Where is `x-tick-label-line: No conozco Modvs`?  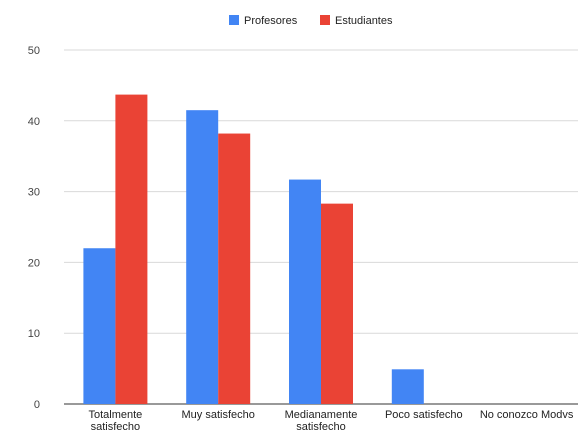 x-tick-label-line: No conozco Modvs is located at coordinates (527, 415).